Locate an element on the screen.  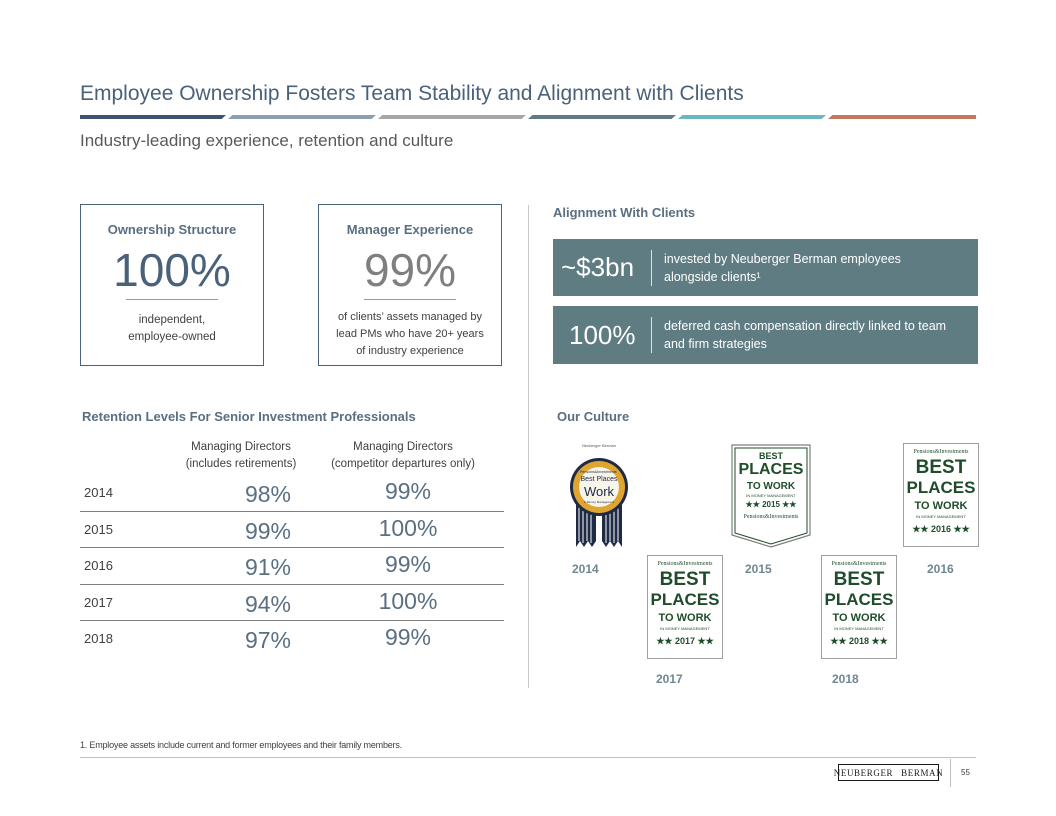
badge-text: Work is located at coordinates (599, 491).